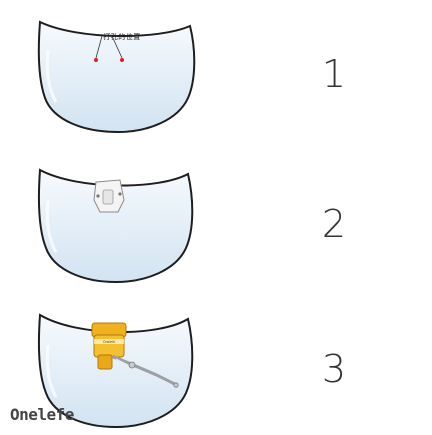 This screenshot has height=435, width=432. What do you see at coordinates (42, 414) in the screenshot?
I see `brand-watermark: Onelefe` at bounding box center [42, 414].